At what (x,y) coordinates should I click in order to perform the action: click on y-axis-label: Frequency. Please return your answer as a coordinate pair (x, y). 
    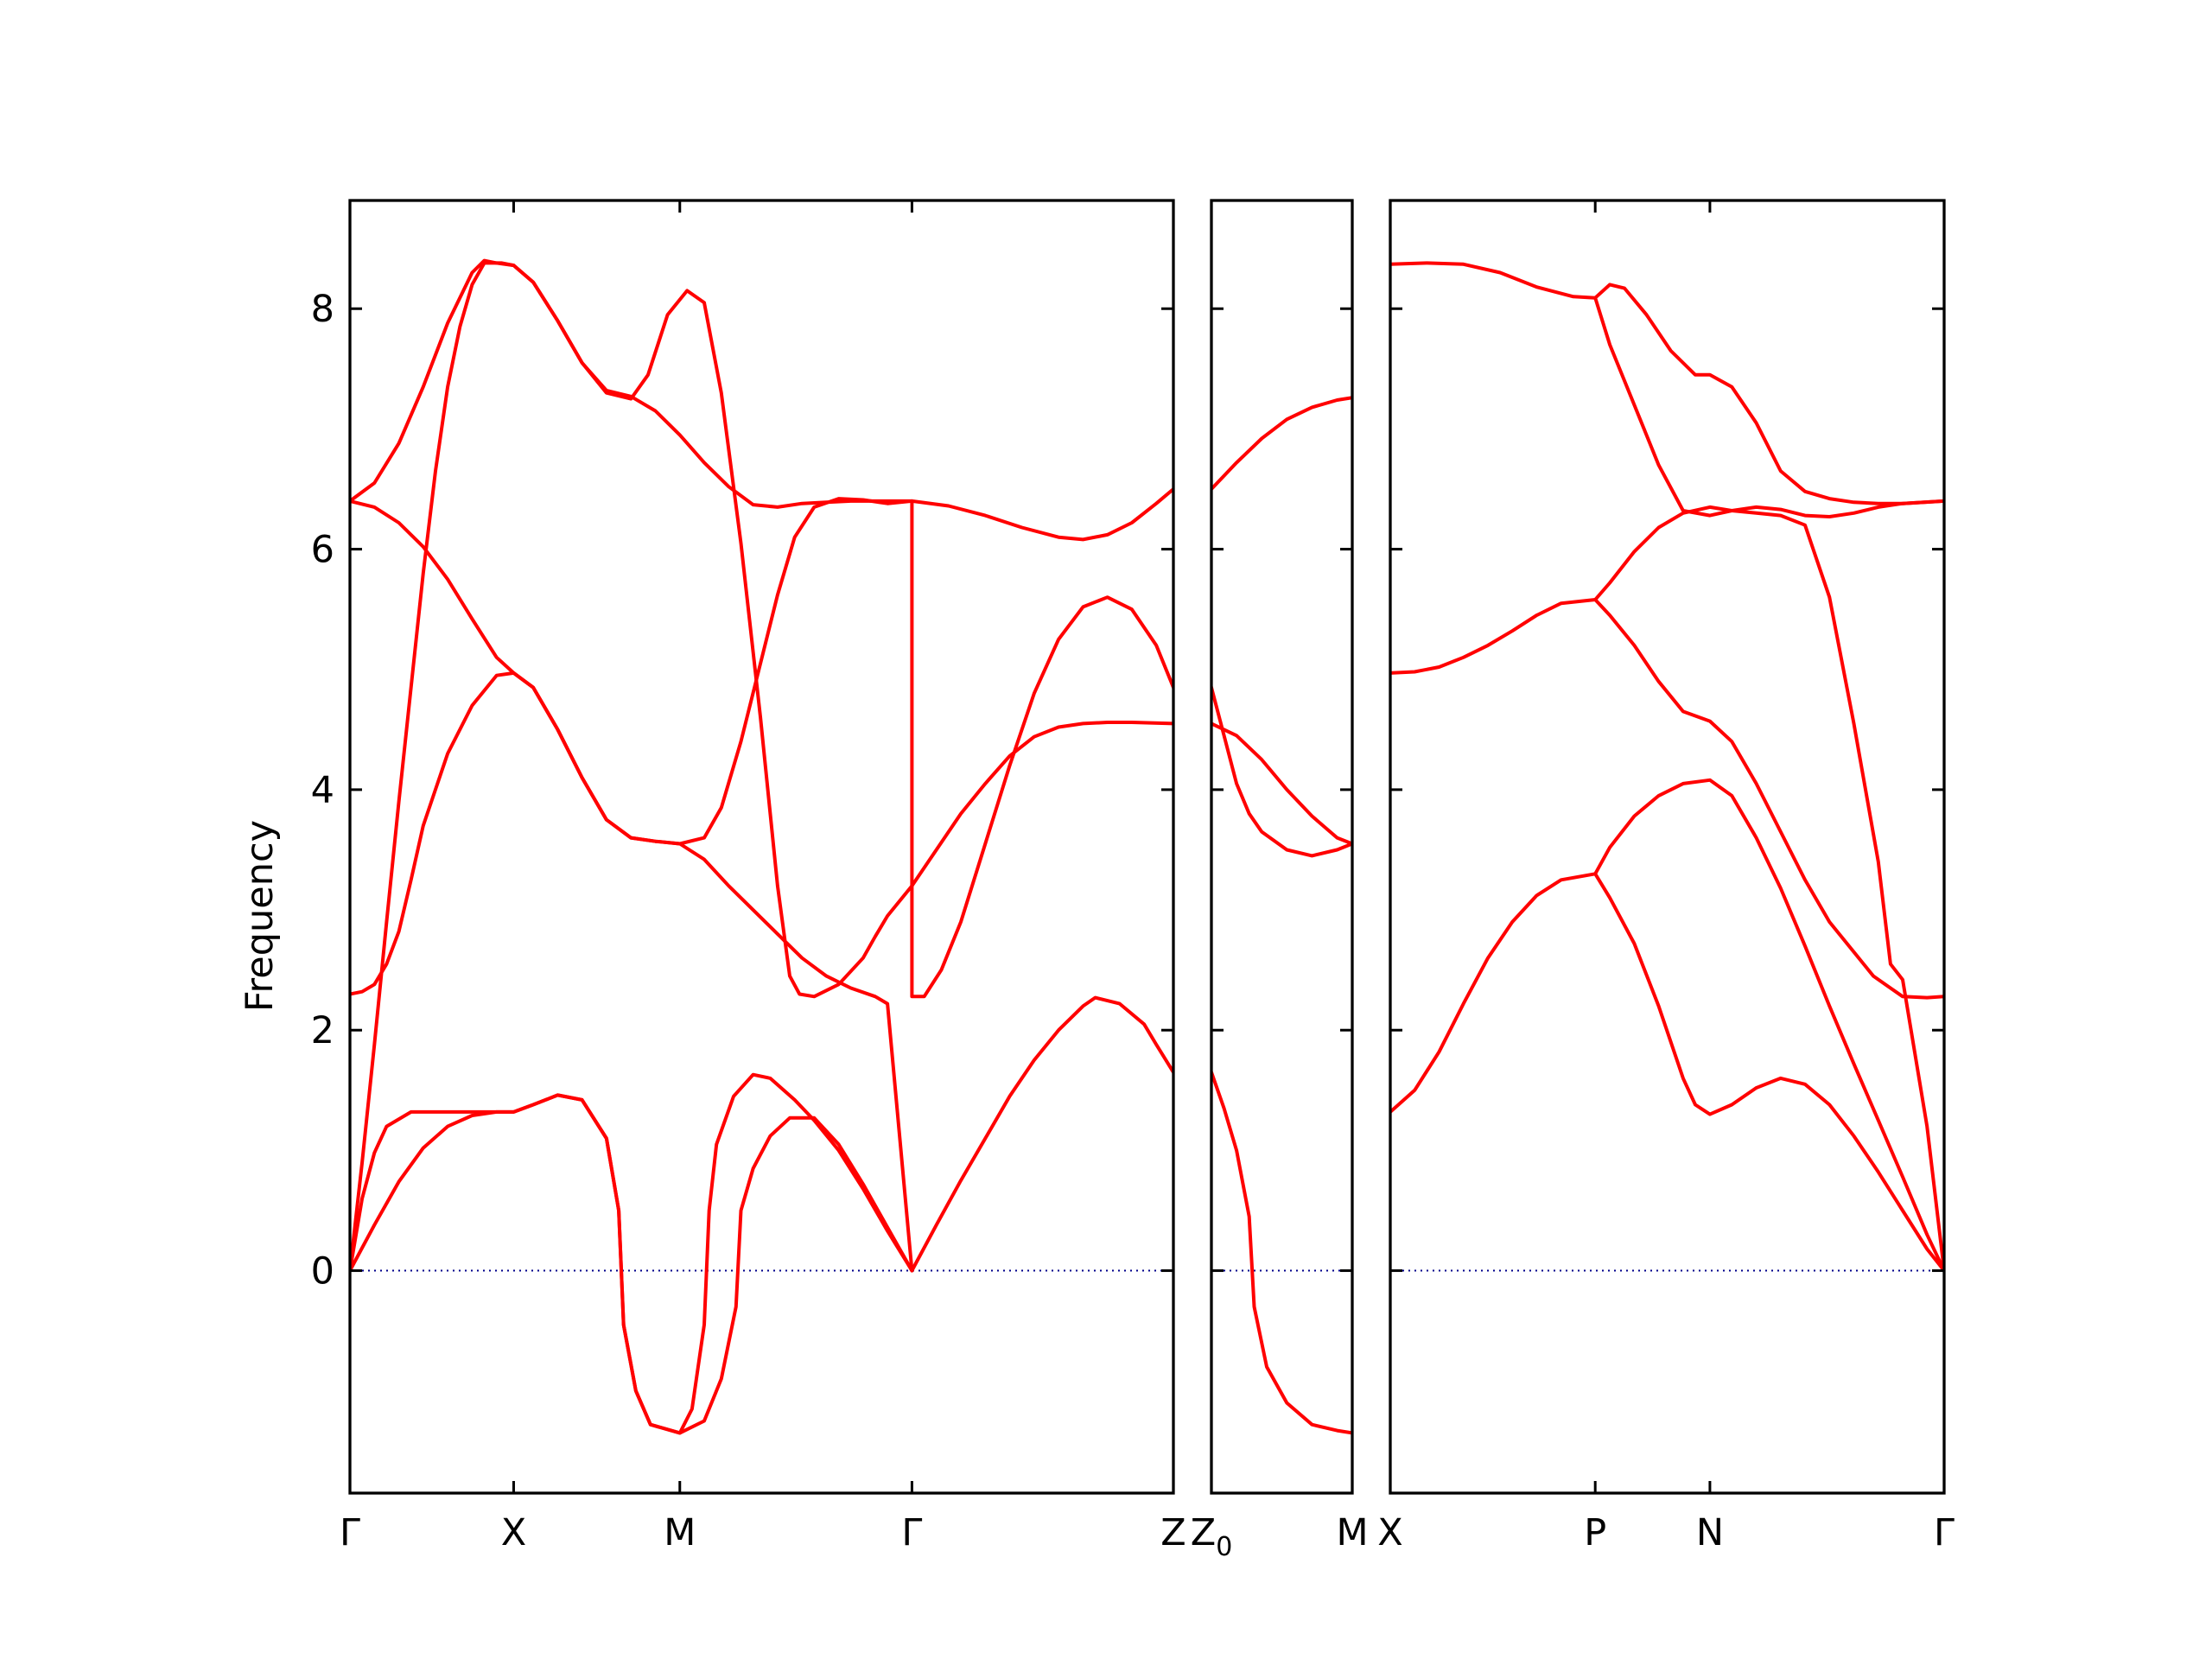
    Looking at the image, I should click on (260, 916).